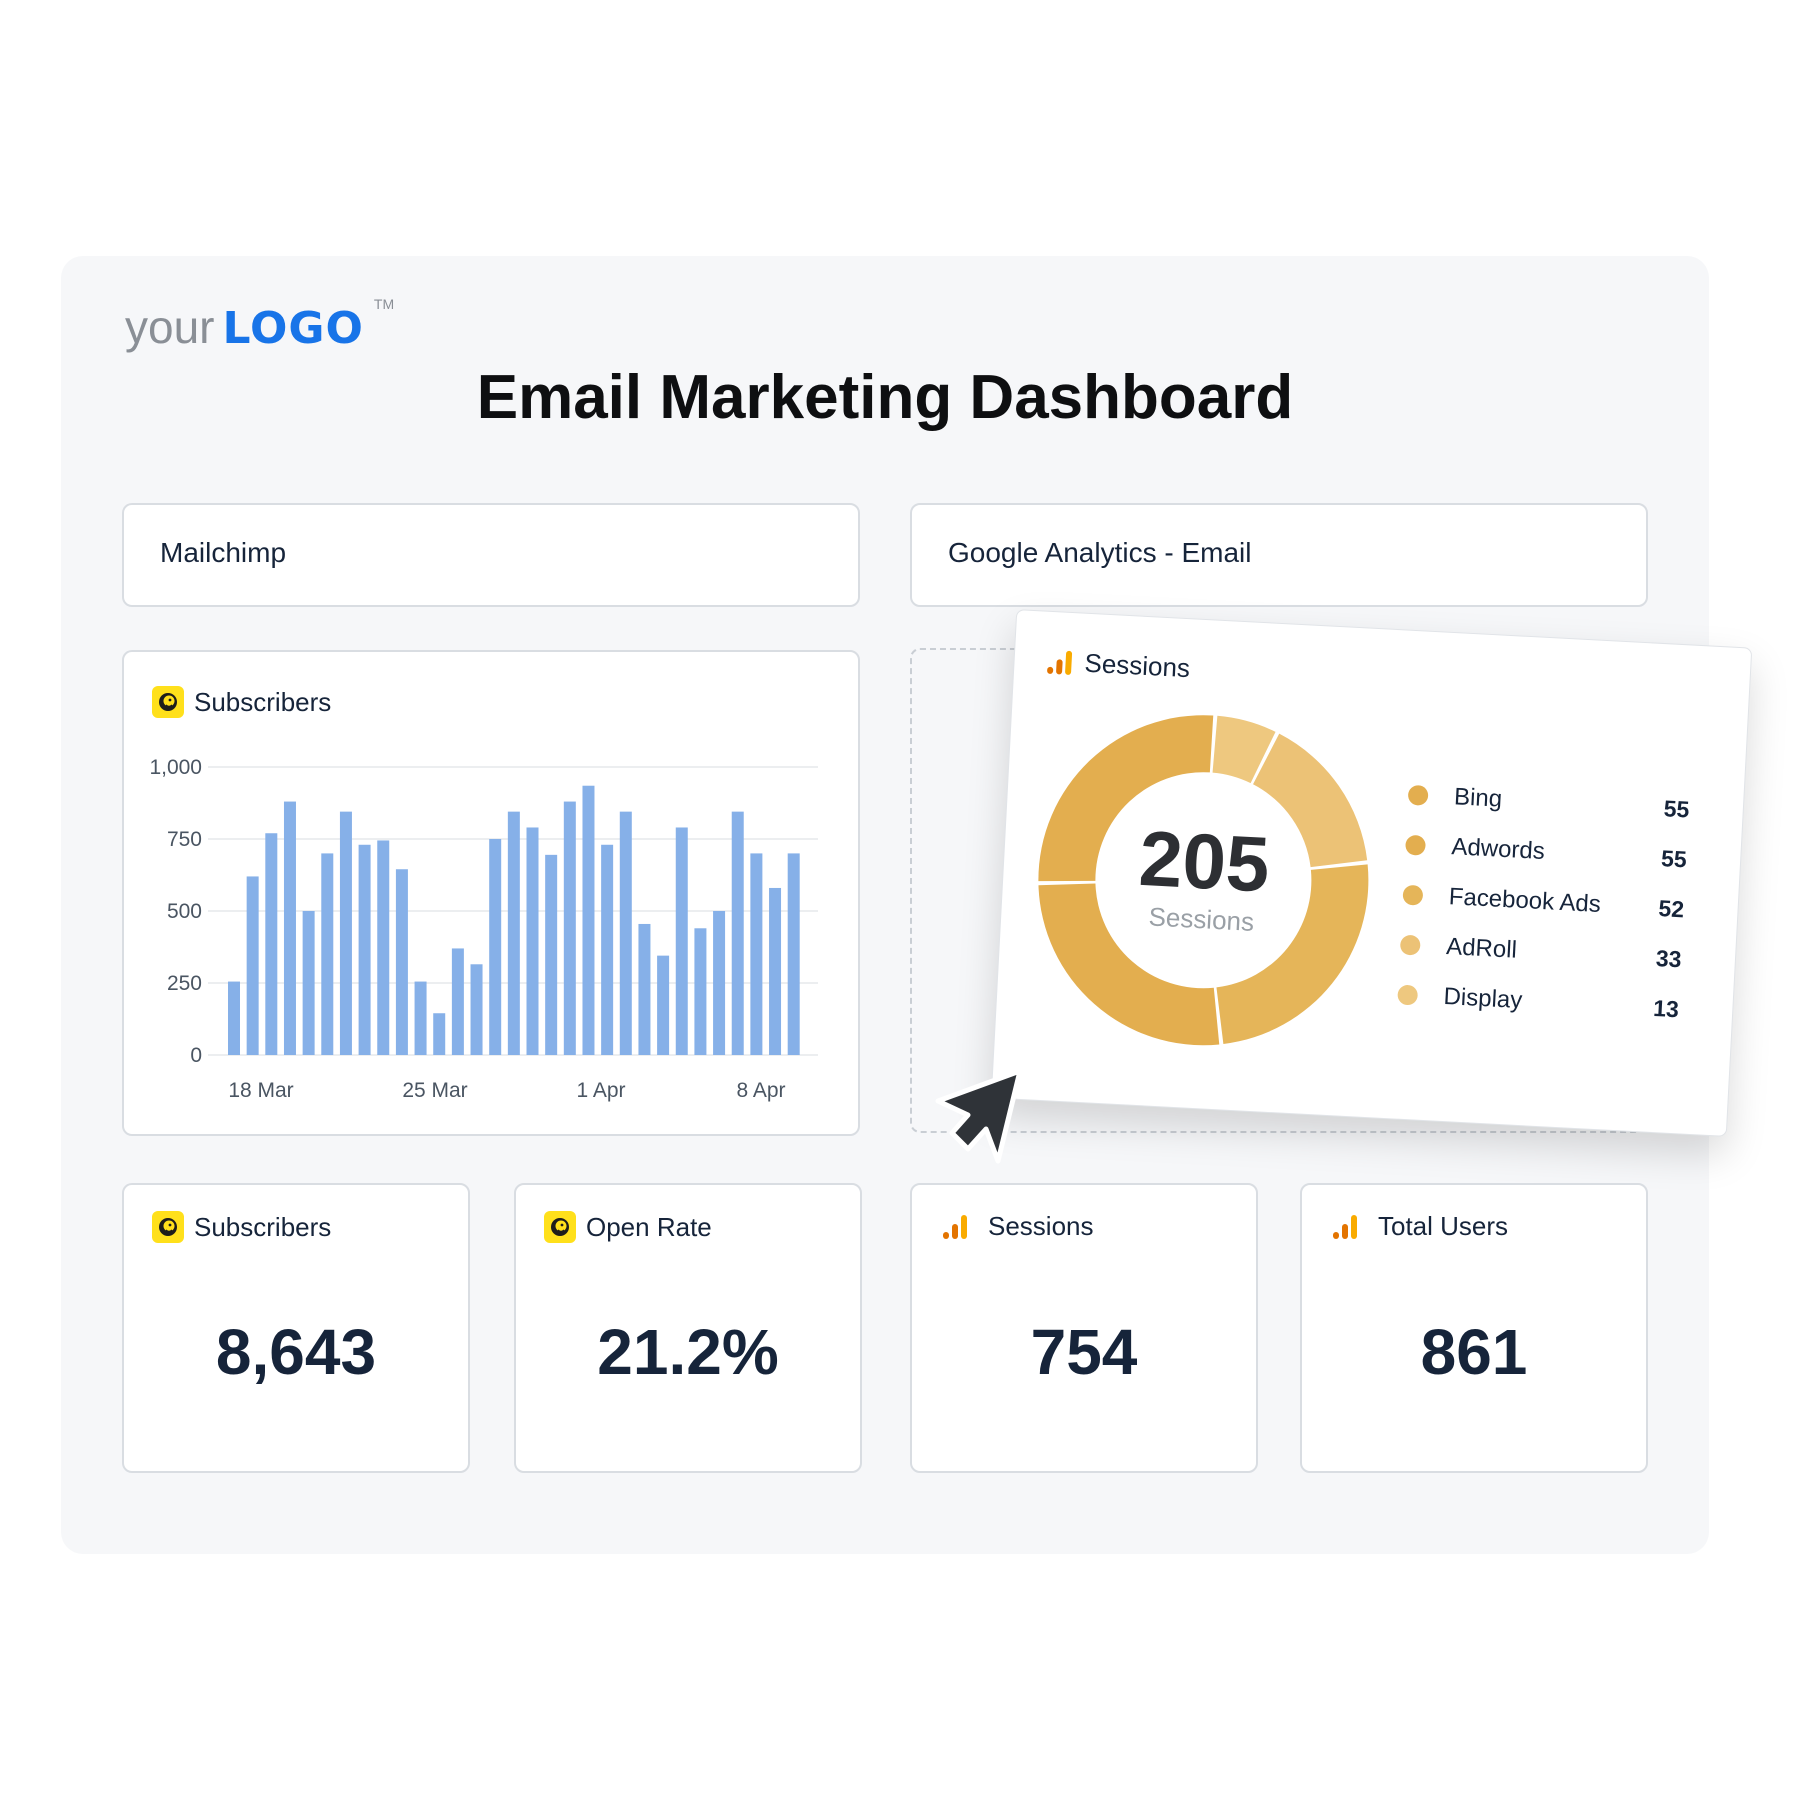  Describe the element at coordinates (1481, 948) in the screenshot. I see `legend-label: AdRoll` at that location.